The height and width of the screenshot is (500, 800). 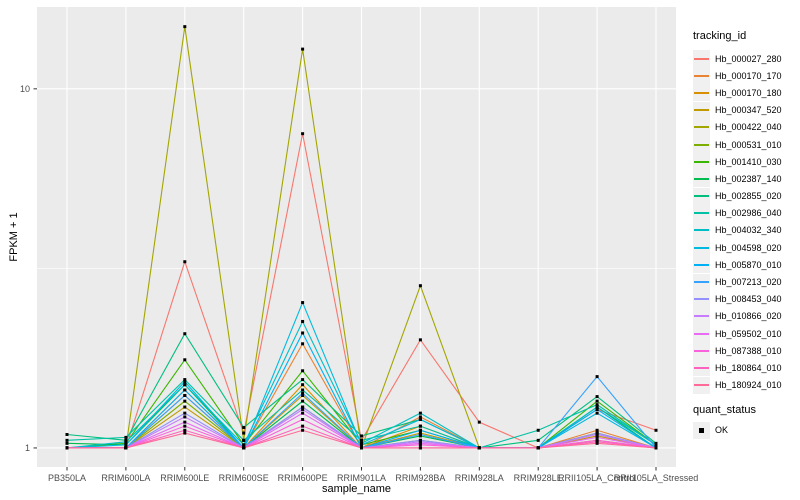 I want to click on legend-item-label: Hb_001410_030, so click(x=748, y=161).